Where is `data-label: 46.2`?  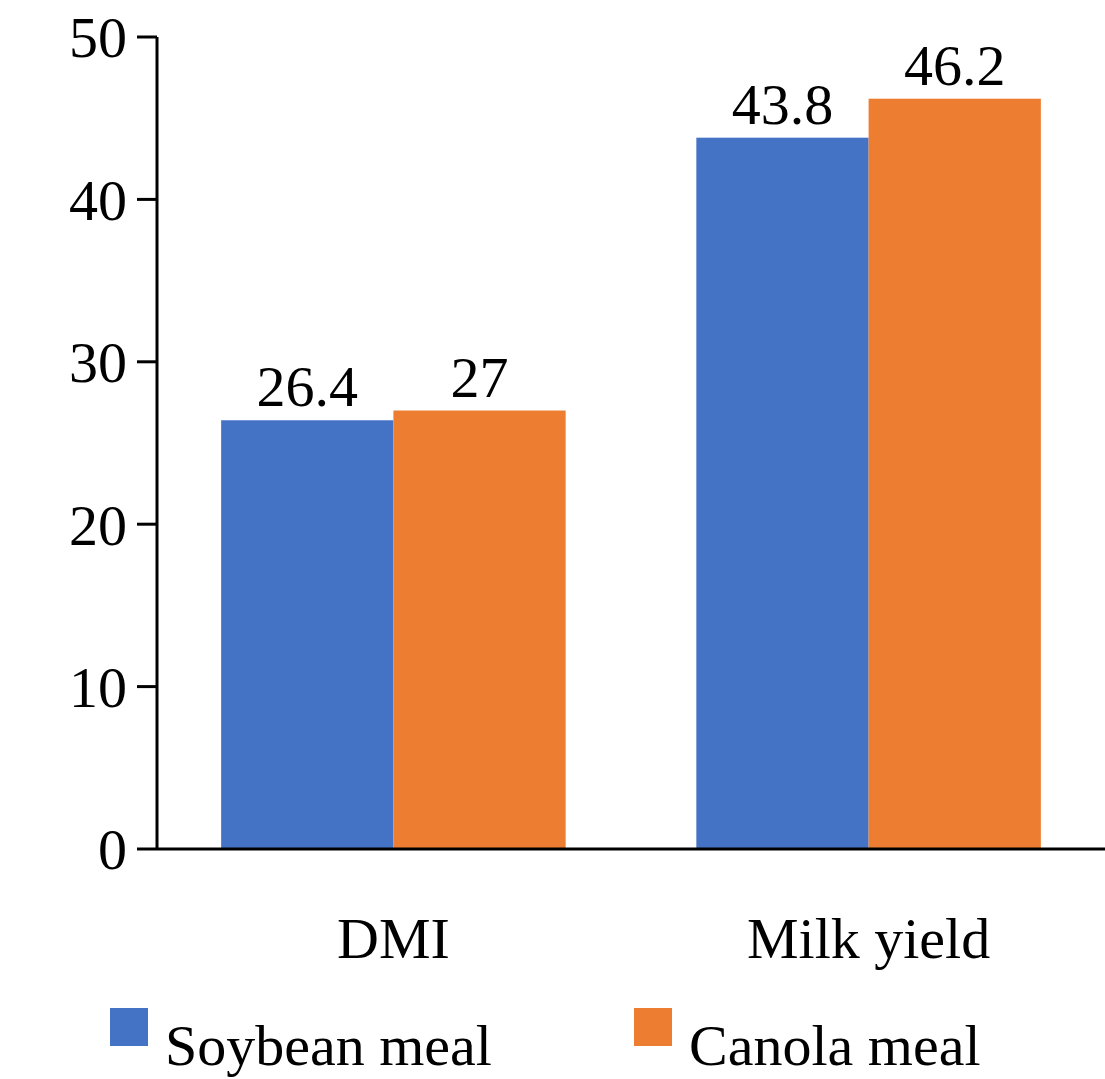 data-label: 46.2 is located at coordinates (954, 65).